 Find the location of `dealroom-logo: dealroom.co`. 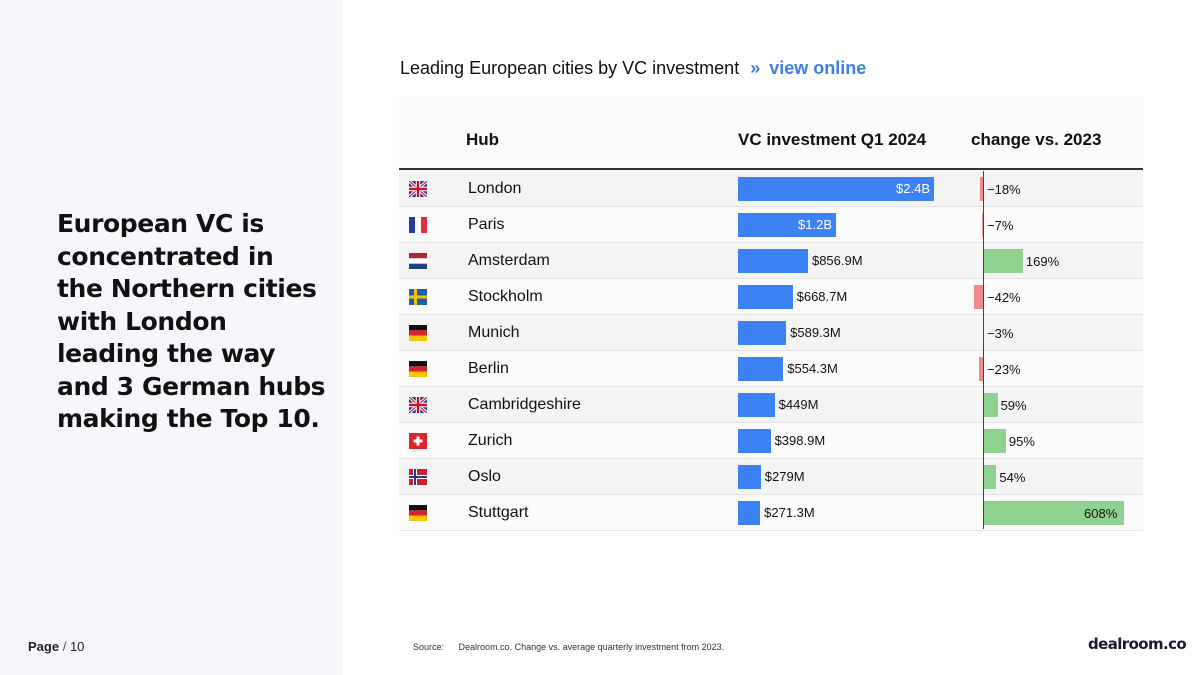

dealroom-logo: dealroom.co is located at coordinates (1137, 644).